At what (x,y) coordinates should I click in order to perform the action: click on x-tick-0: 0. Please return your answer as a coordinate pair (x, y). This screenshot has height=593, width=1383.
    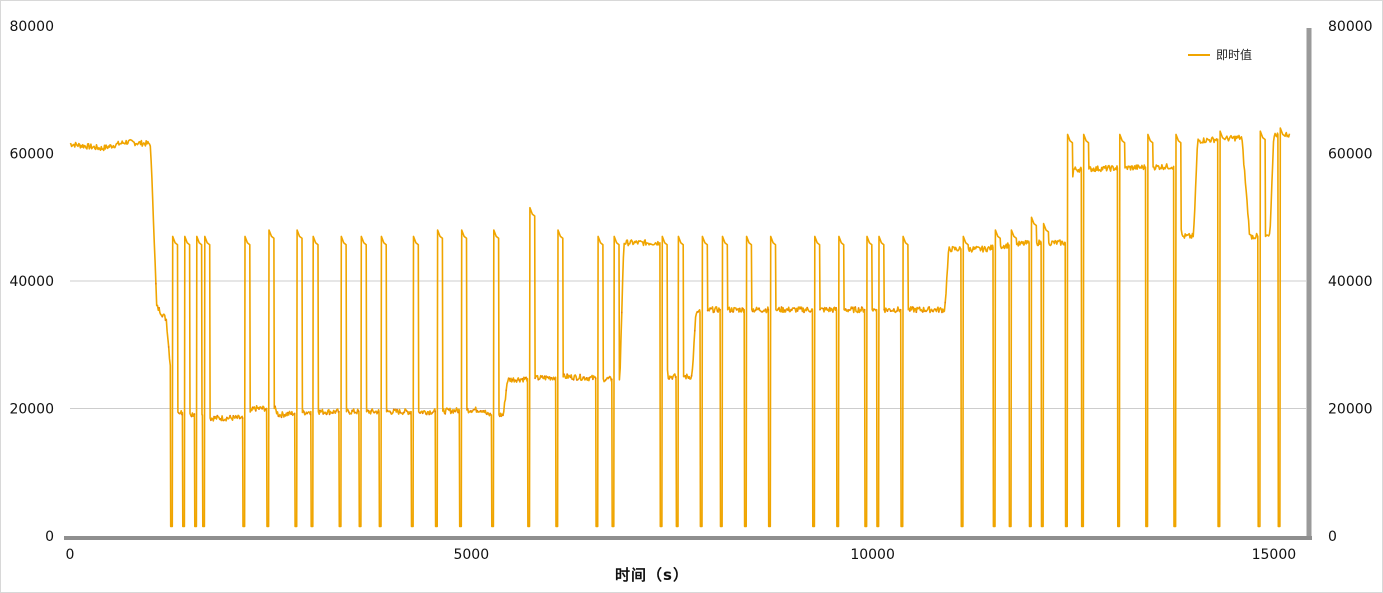
    Looking at the image, I should click on (70, 555).